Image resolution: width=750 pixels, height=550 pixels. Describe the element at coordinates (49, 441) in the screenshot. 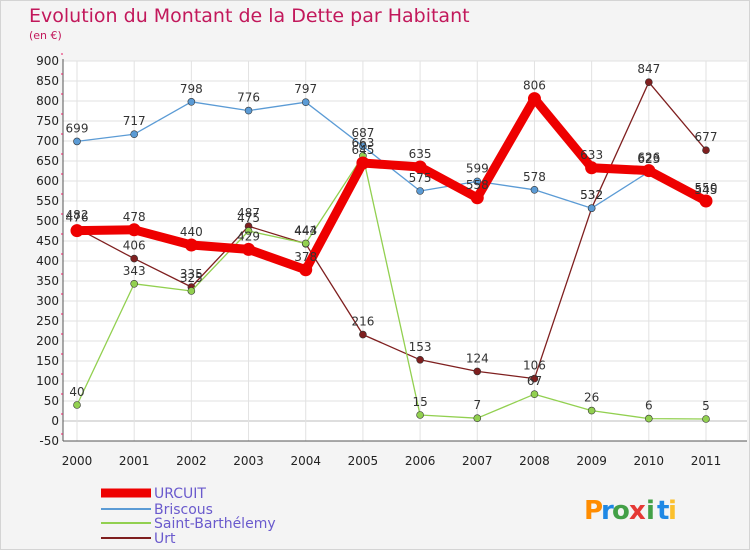

I see `y-tick-label: -50` at that location.